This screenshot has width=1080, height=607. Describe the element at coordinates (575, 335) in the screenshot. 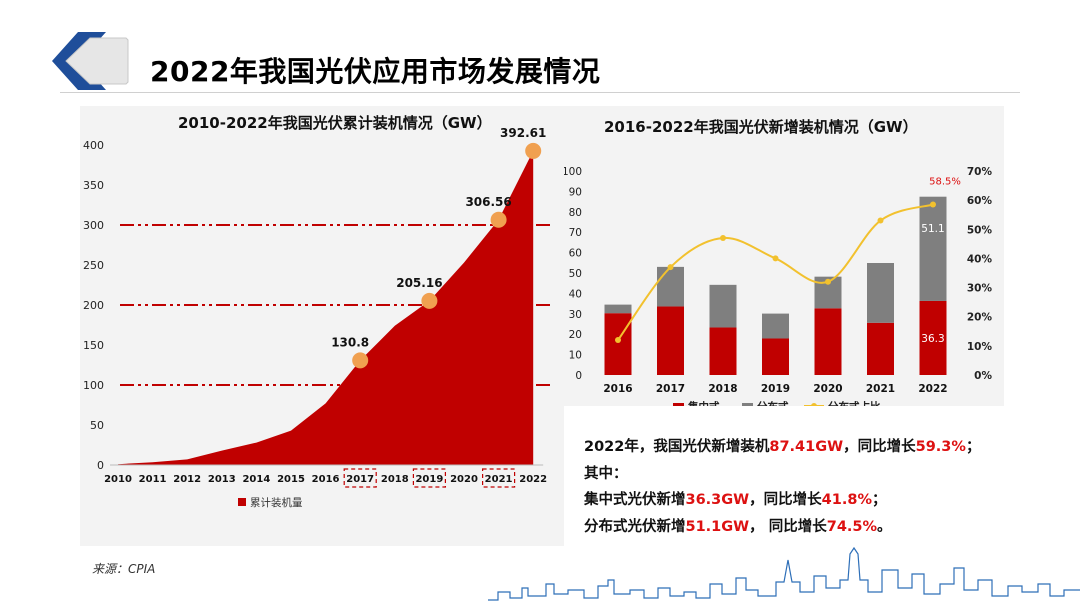

I see `y-tick-label: 20` at that location.